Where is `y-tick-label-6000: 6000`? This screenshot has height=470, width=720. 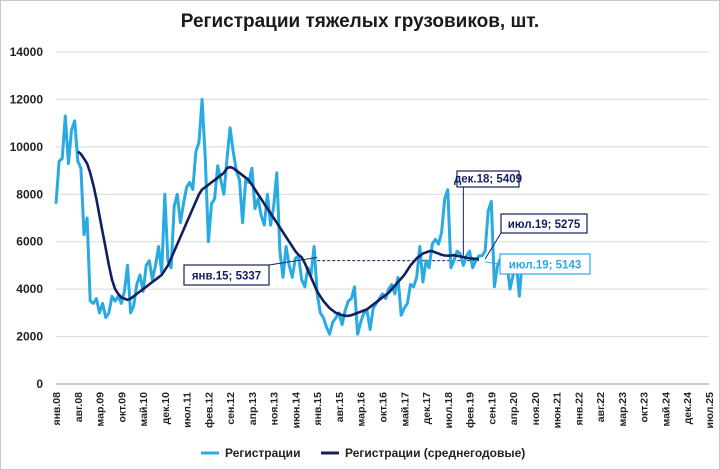
y-tick-label-6000: 6000 is located at coordinates (29, 242).